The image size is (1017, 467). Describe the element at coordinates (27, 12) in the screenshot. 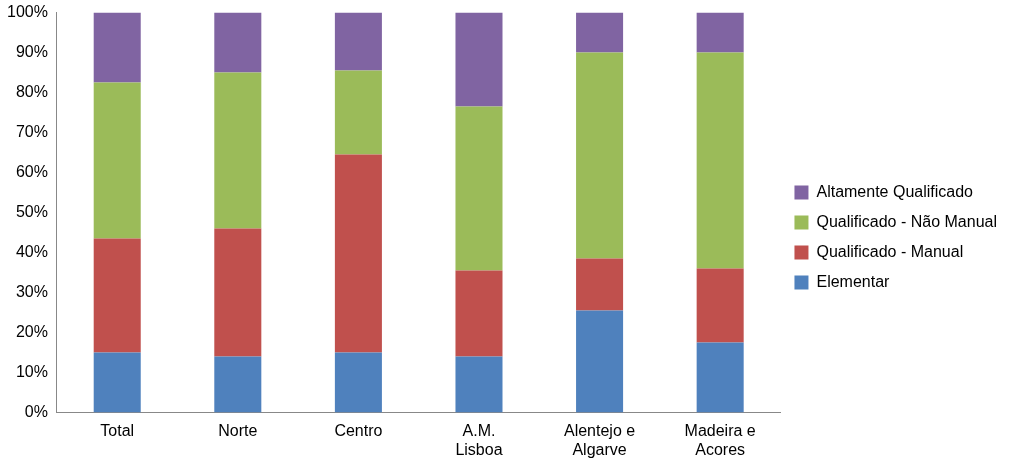

I see `y-tick-label: 100%` at that location.